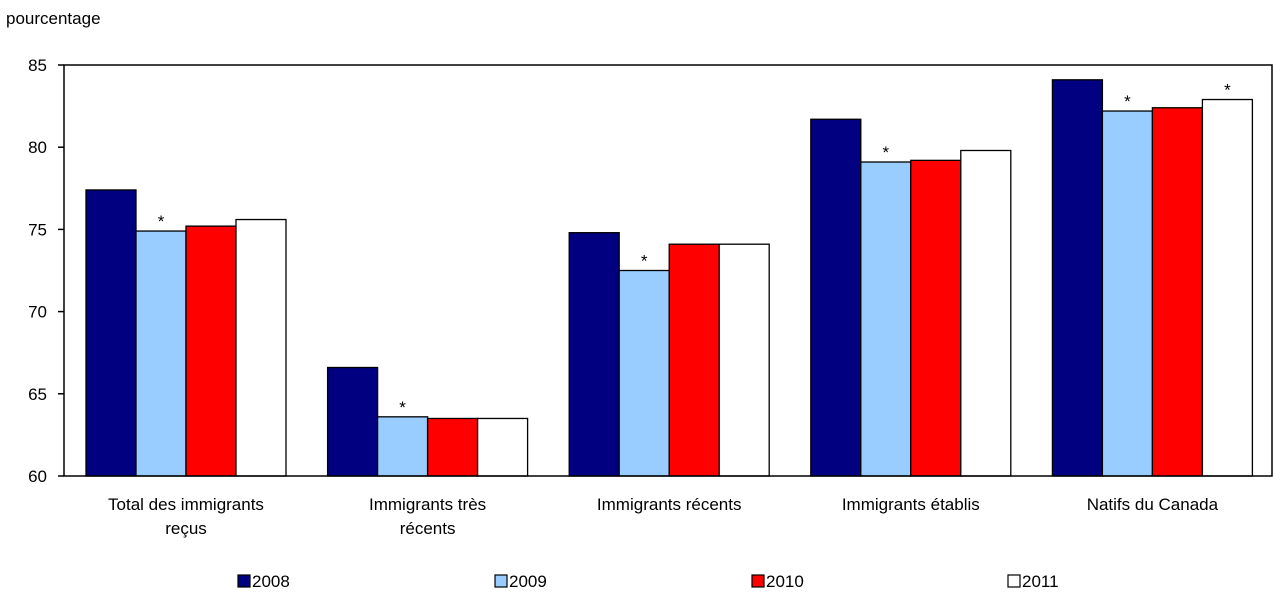 This screenshot has height=595, width=1273. Describe the element at coordinates (427, 504) in the screenshot. I see `category-label: Immigrants très` at that location.